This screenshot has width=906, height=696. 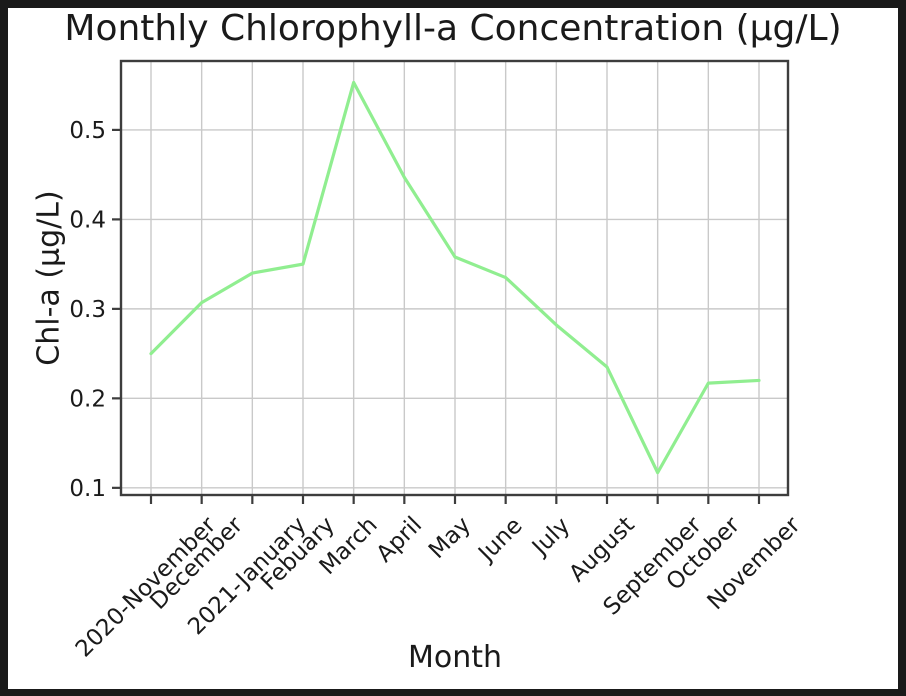 What do you see at coordinates (455, 657) in the screenshot?
I see `x-axis-label: Month` at bounding box center [455, 657].